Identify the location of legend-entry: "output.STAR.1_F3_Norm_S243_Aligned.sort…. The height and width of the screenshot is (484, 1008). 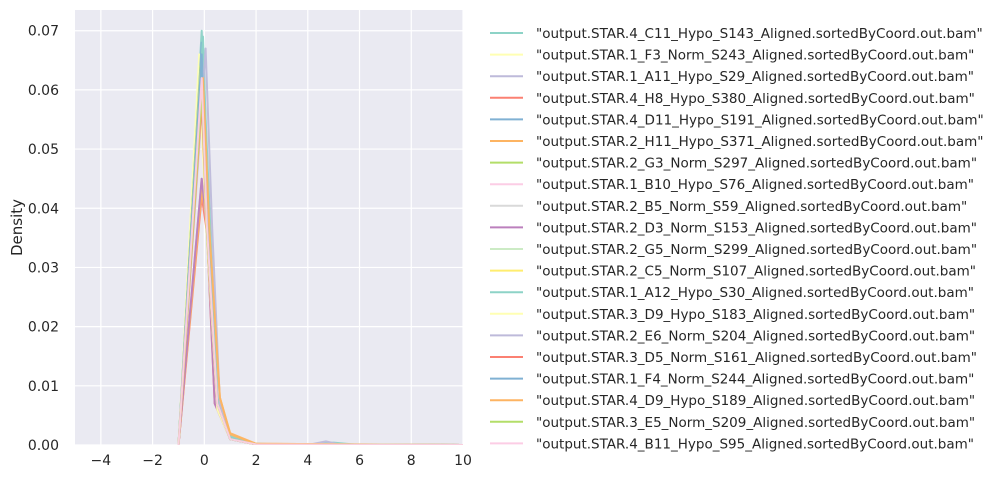
(755, 56).